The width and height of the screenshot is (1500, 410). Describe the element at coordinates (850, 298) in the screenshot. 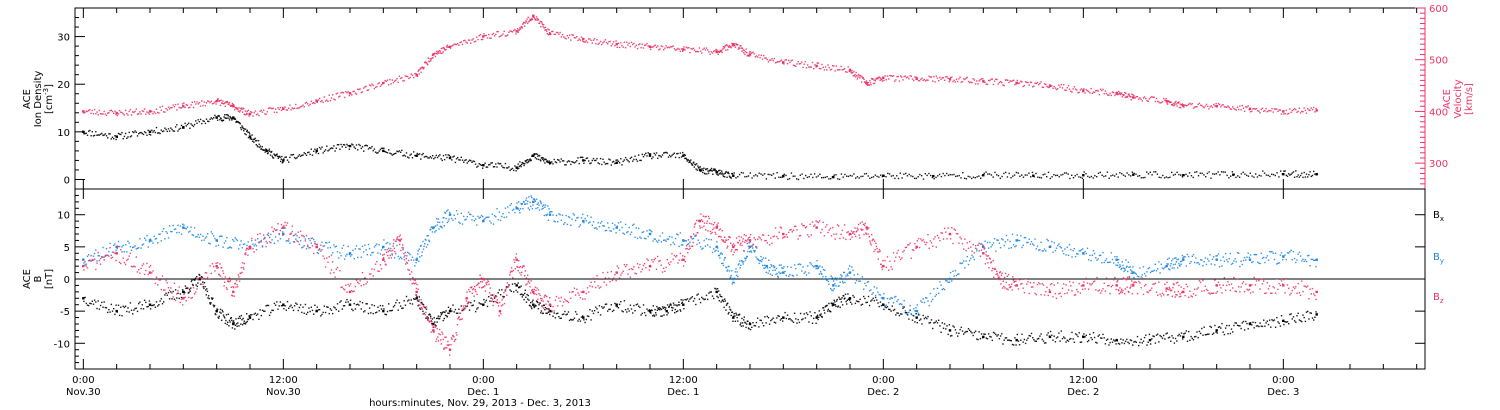

I see `bx-point` at that location.